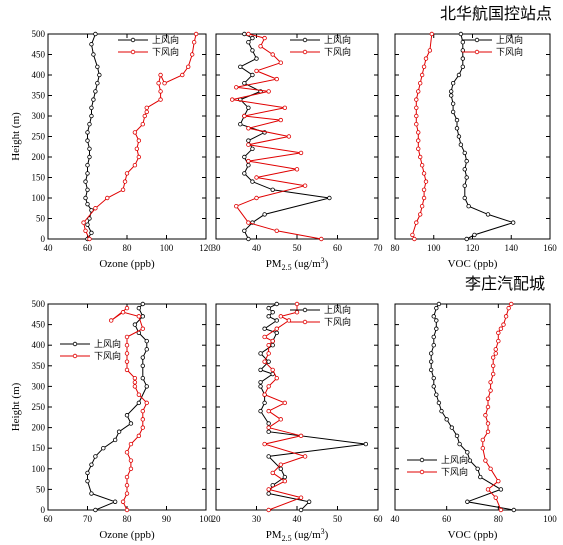  What do you see at coordinates (167, 519) in the screenshot?
I see `x-tick-label: 90` at bounding box center [167, 519].